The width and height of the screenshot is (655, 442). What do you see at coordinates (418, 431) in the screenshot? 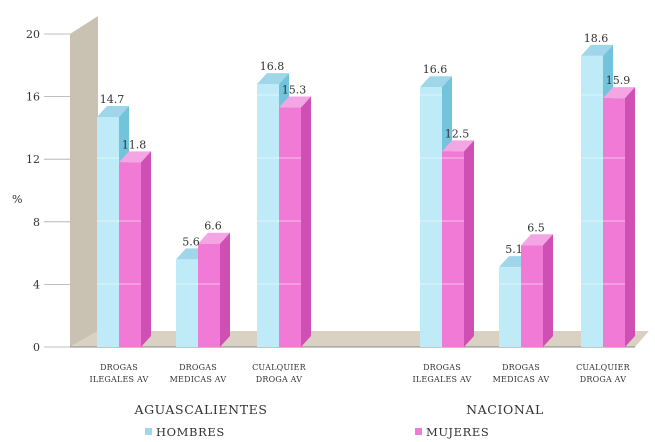
I see `legend-swatch-mujeres` at bounding box center [418, 431].